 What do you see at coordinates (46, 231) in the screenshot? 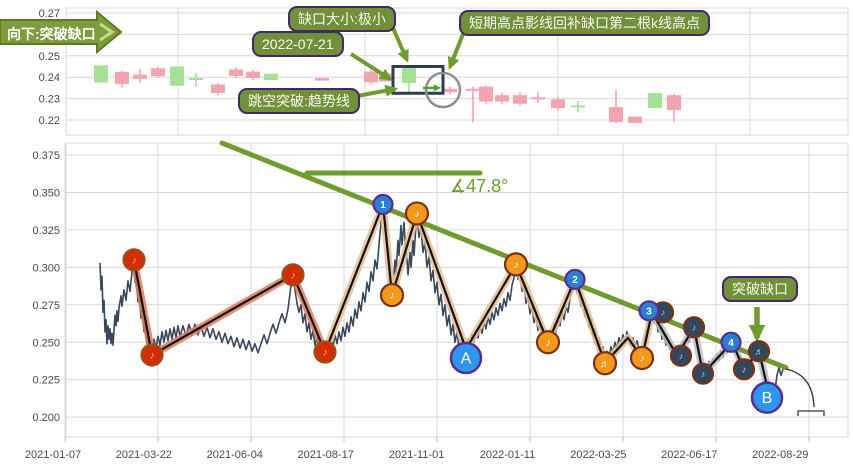
I see `y-tick-label: 0.325` at bounding box center [46, 231].